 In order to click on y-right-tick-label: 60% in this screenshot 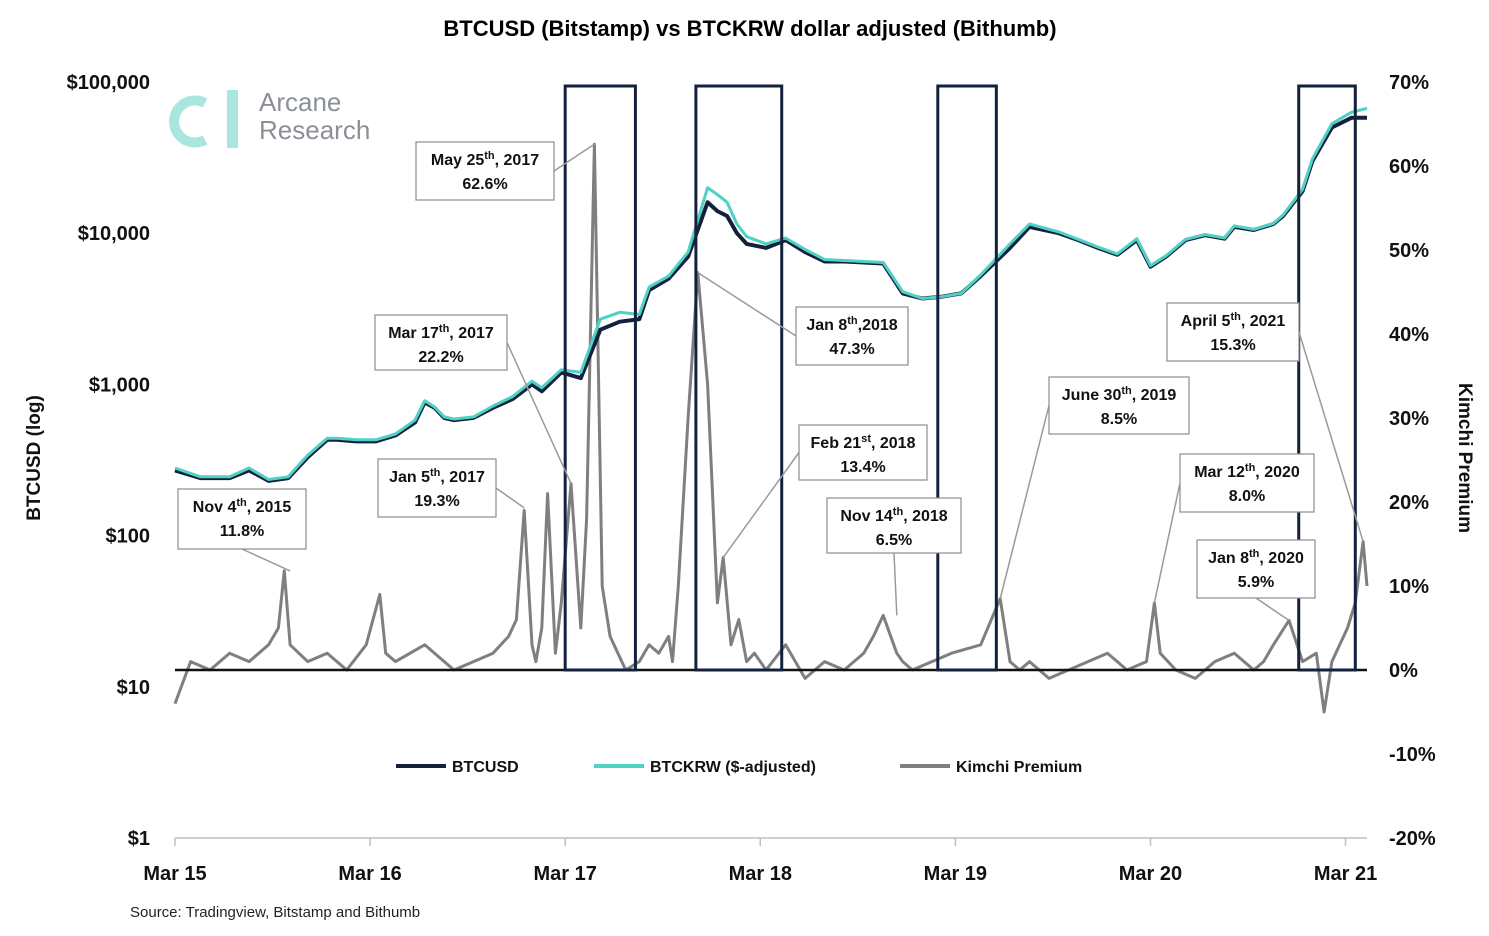, I will do `click(1409, 167)`.